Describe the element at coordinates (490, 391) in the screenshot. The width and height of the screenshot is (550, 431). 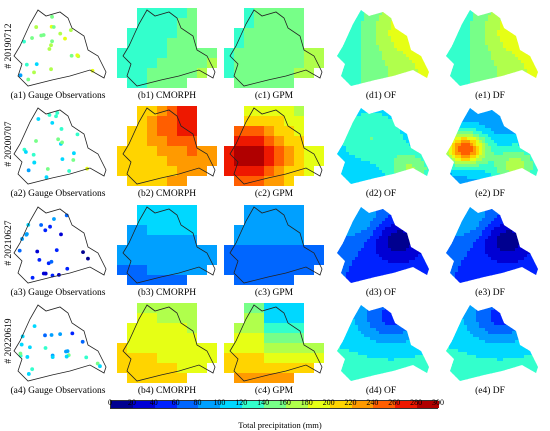
I see `panel-caption: (e4) DF` at that location.